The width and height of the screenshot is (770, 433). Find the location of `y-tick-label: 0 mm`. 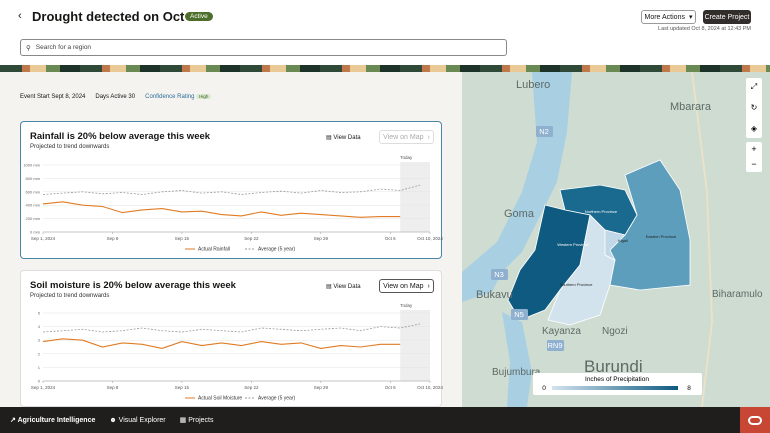

y-tick-label: 0 mm is located at coordinates (35, 232).